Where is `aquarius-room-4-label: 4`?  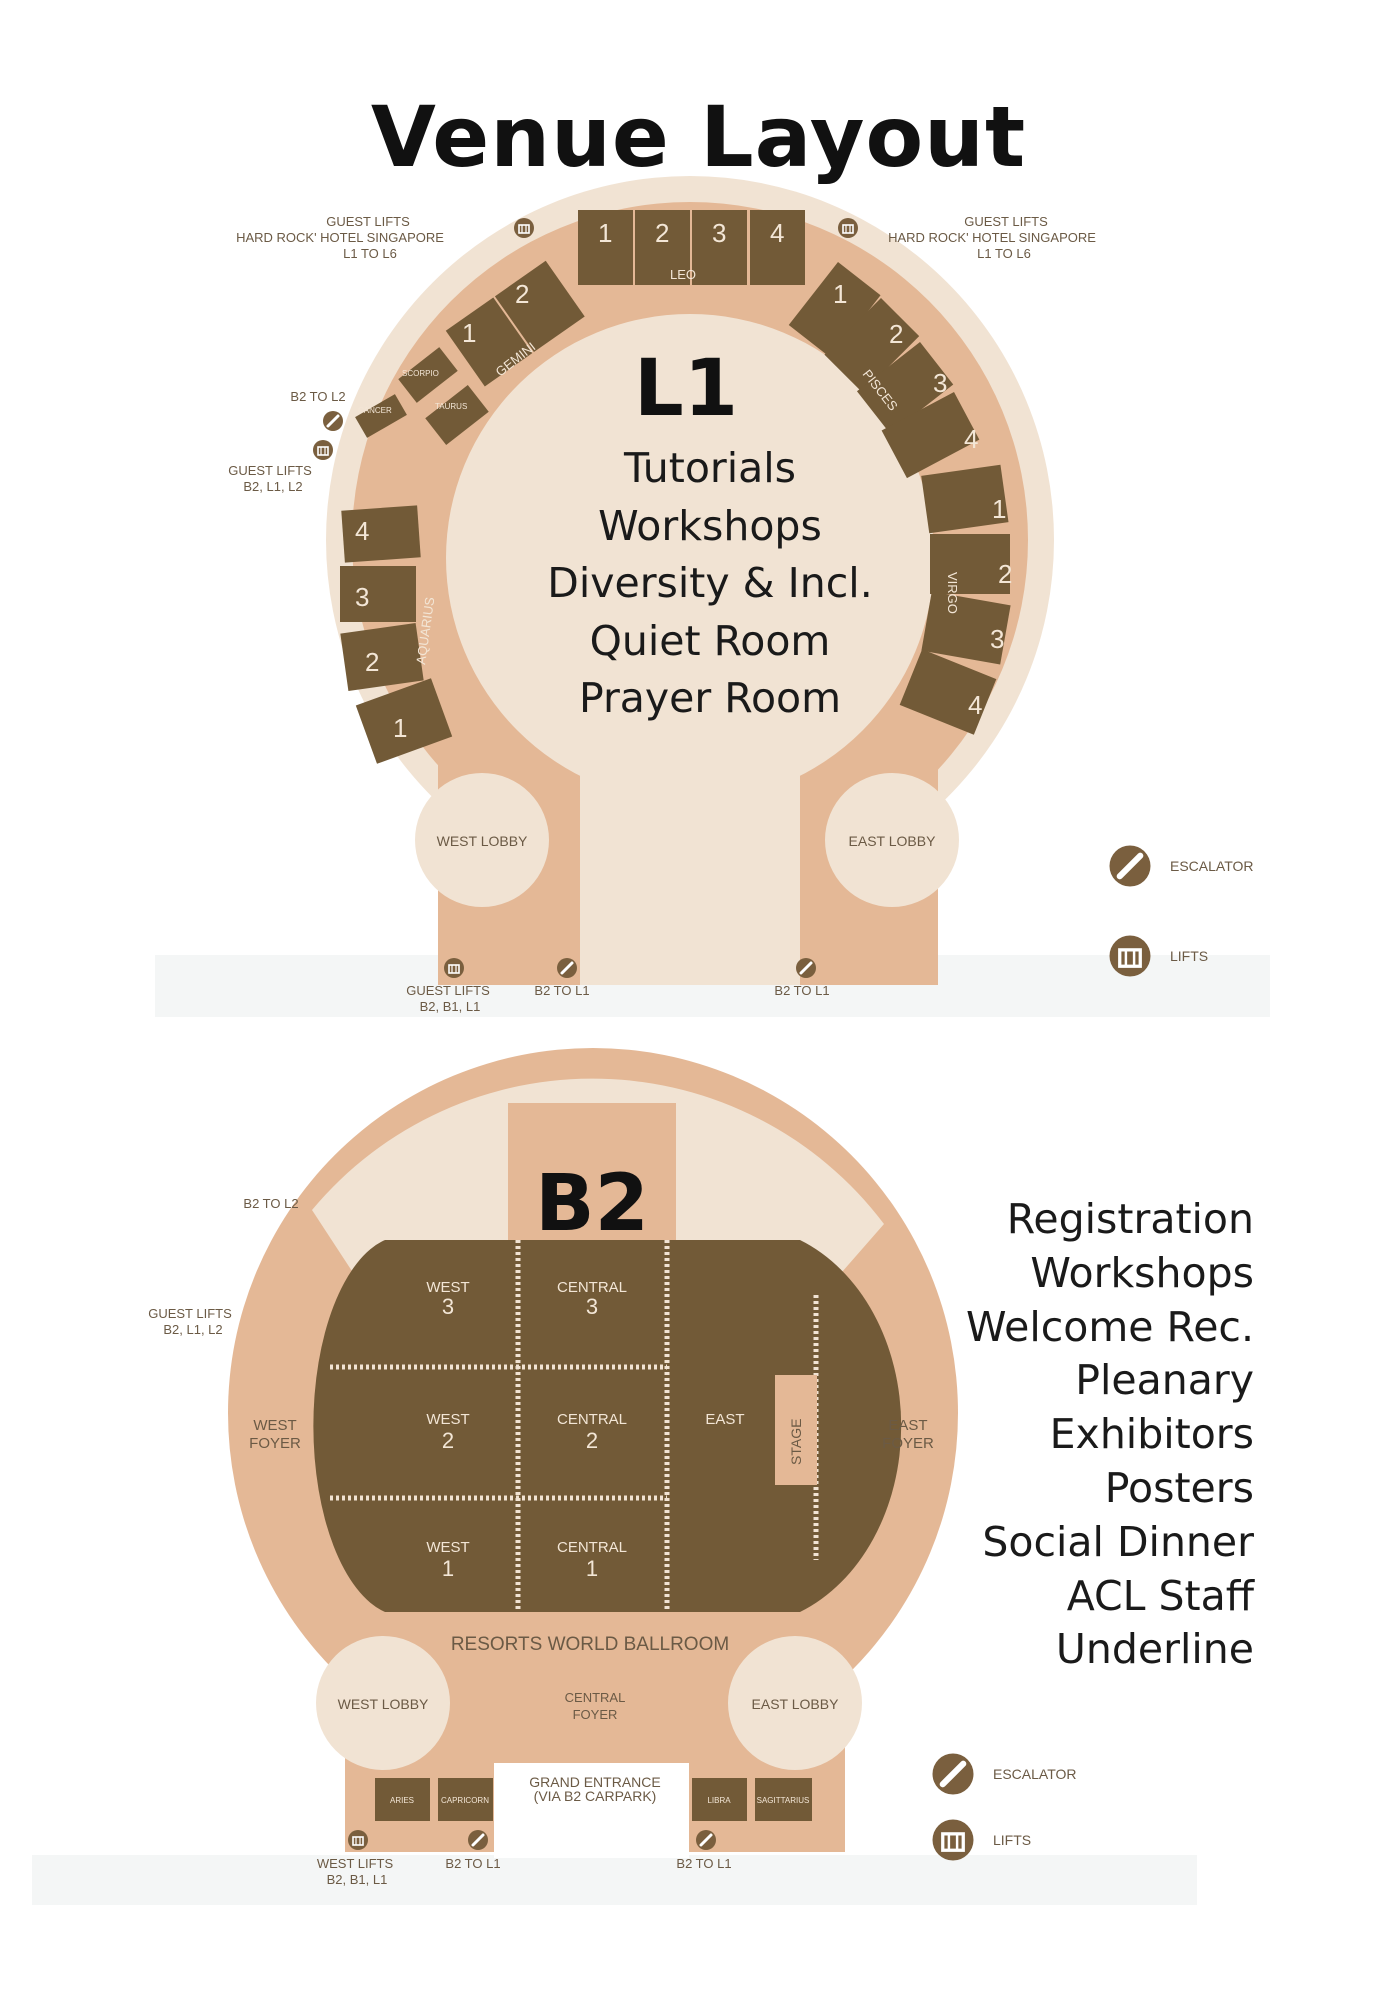 aquarius-room-4-label: 4 is located at coordinates (362, 531).